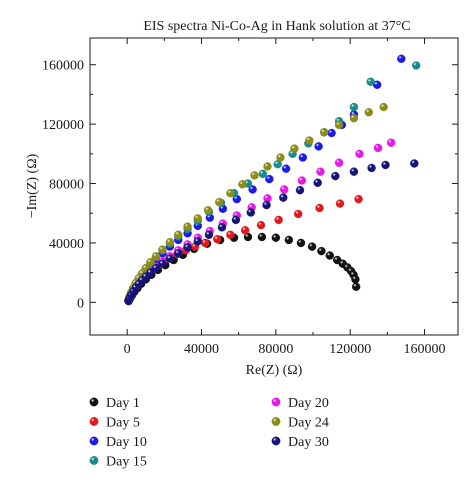 This screenshot has height=482, width=474. What do you see at coordinates (308, 423) in the screenshot?
I see `legend-label: Day 24` at bounding box center [308, 423].